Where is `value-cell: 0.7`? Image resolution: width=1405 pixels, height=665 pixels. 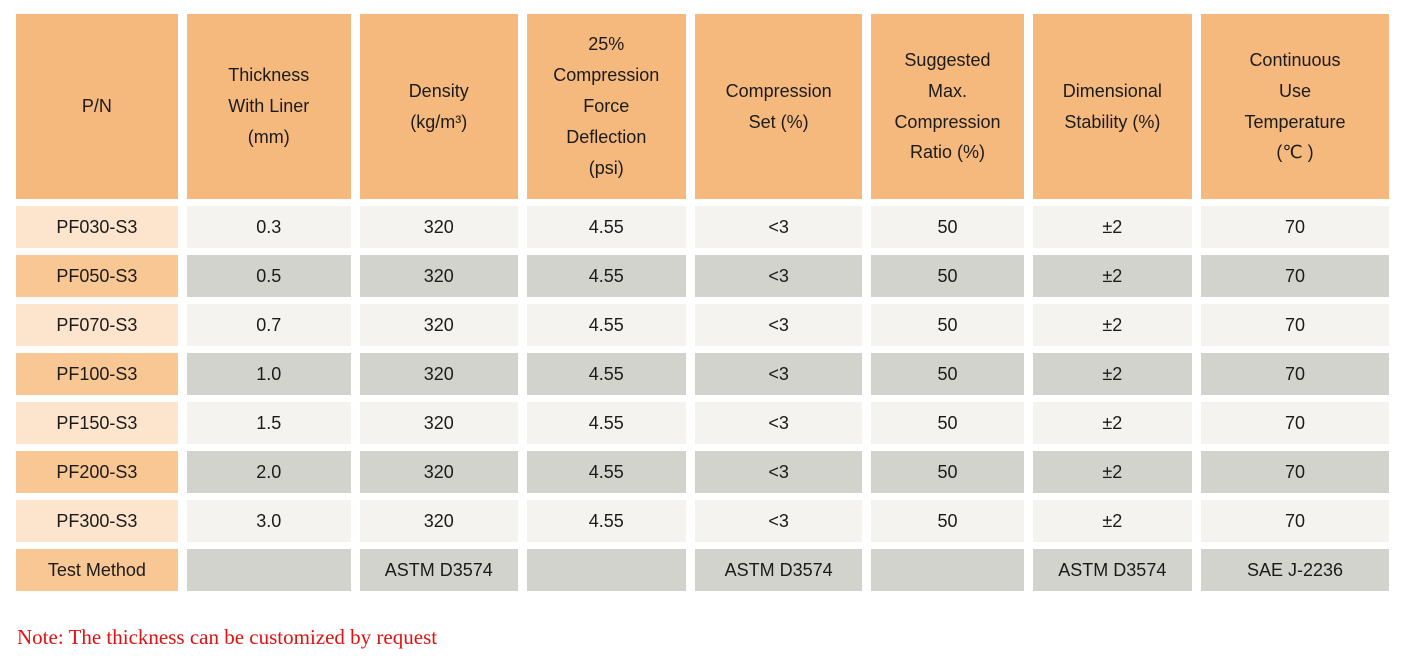
value-cell: 0.7 is located at coordinates (268, 325).